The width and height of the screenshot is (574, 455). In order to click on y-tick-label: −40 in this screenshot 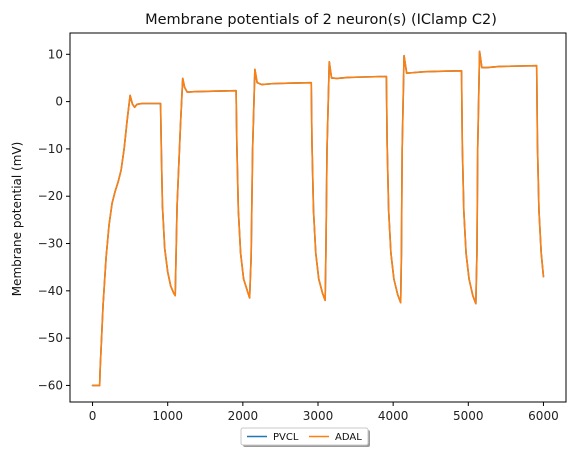, I will do `click(50, 291)`.